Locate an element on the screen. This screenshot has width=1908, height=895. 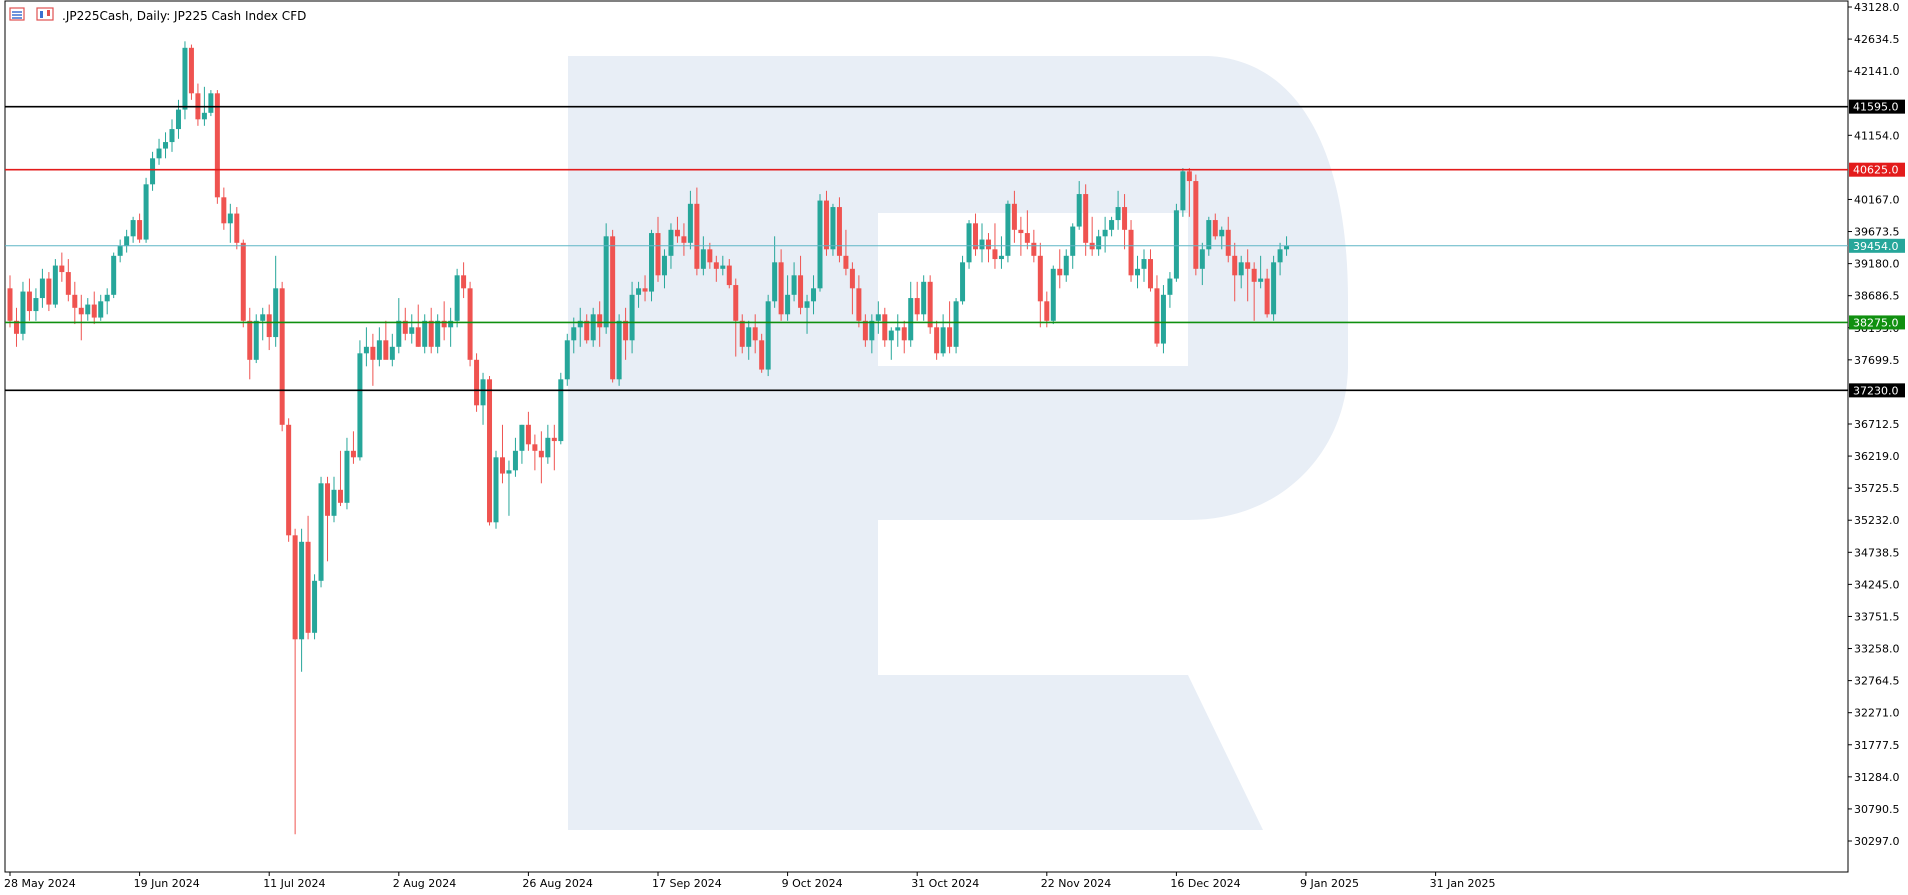
y-tick-label: 35725.5 is located at coordinates (1877, 488).